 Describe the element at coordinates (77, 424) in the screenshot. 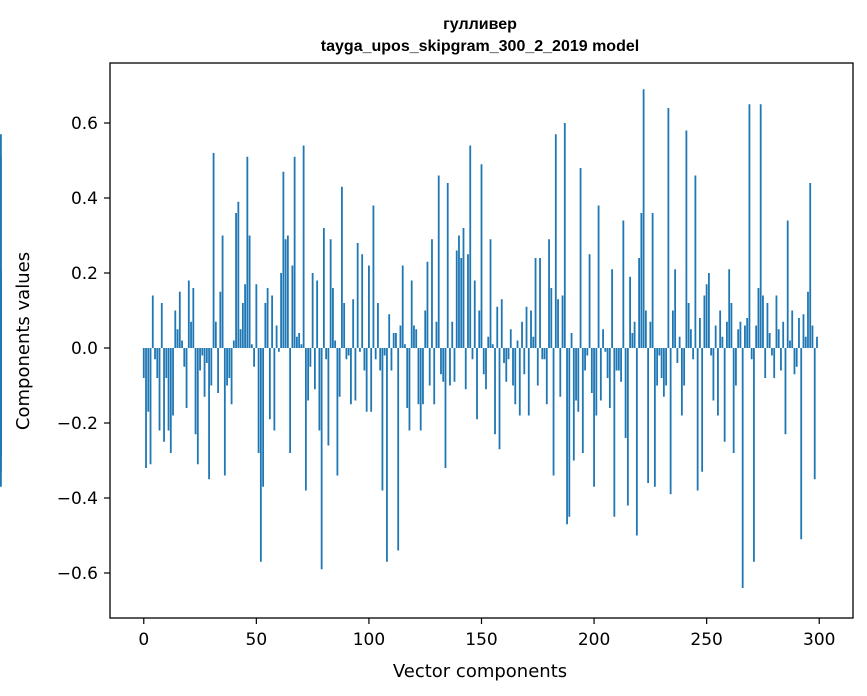

I see `y-tick-label: −0.2` at that location.